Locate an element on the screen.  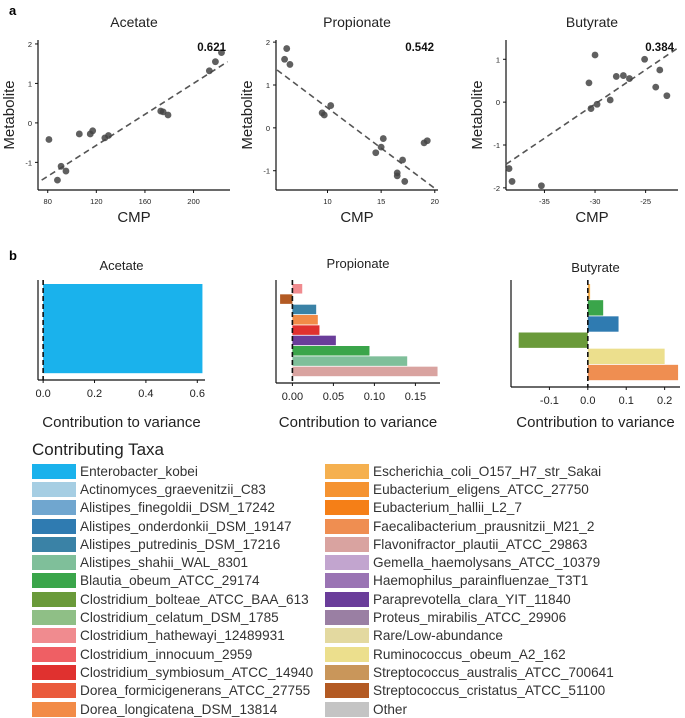
x-tick-label: 120 is located at coordinates (96, 201).